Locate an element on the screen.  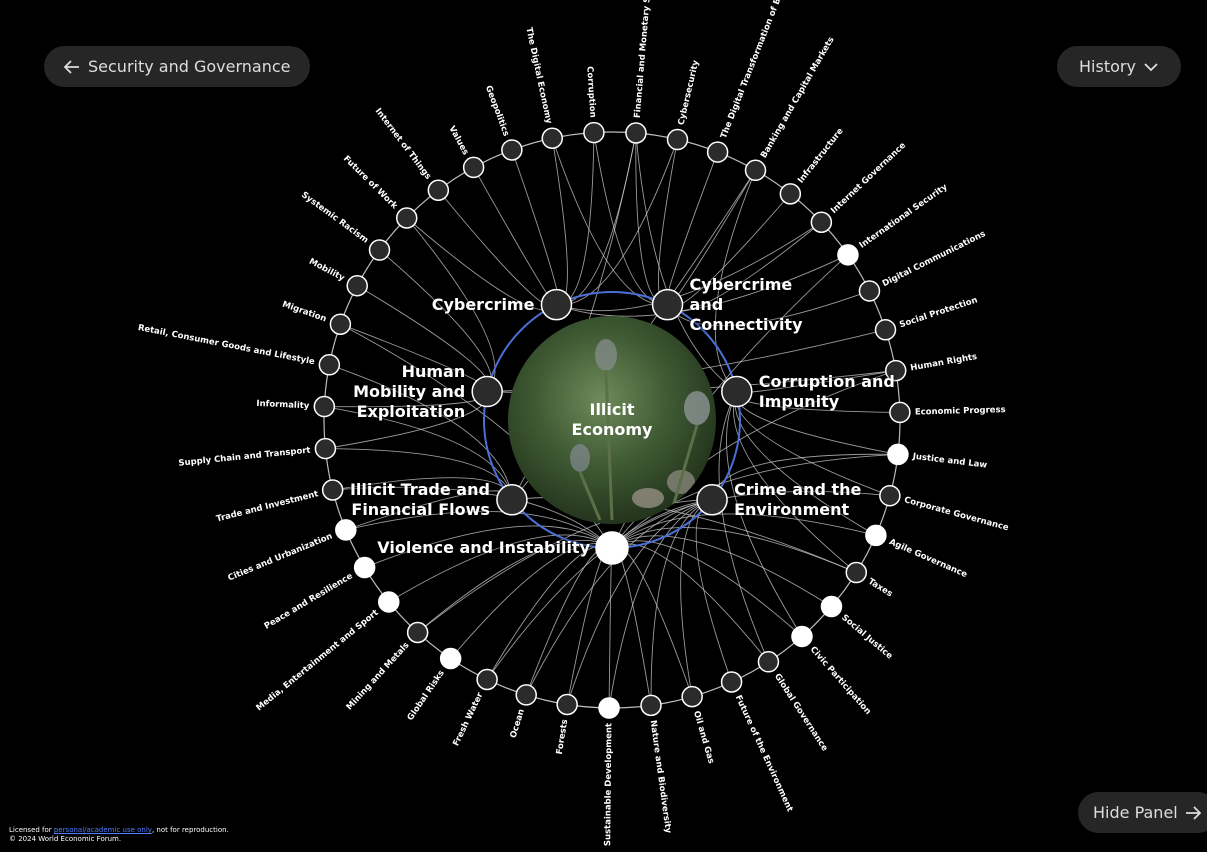
center-label: Illicit Economy is located at coordinates (612, 419).